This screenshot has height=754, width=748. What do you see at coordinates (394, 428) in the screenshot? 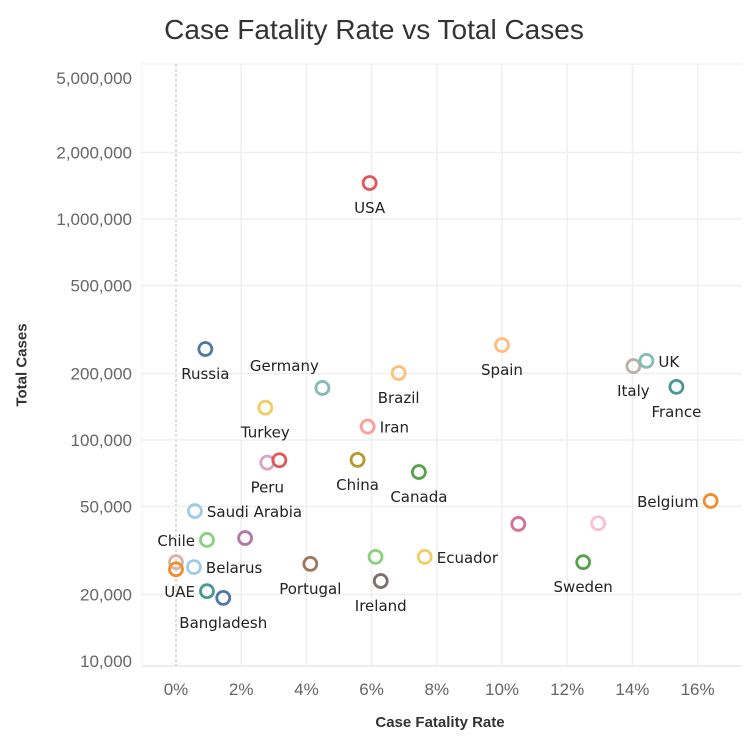
I see `point-label: Iran` at bounding box center [394, 428].